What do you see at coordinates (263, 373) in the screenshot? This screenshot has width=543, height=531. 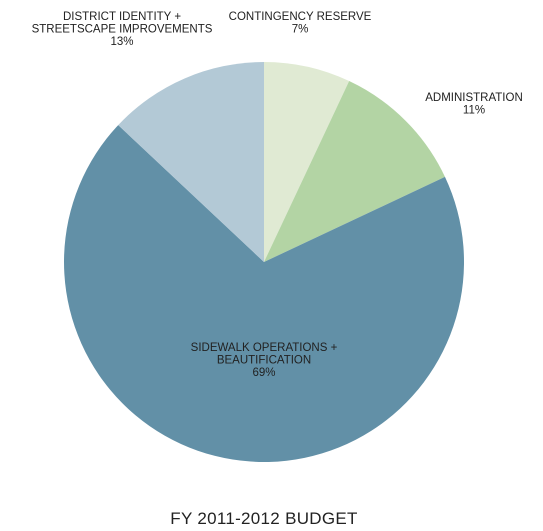 I see `slice-percent-3: 69%` at bounding box center [263, 373].